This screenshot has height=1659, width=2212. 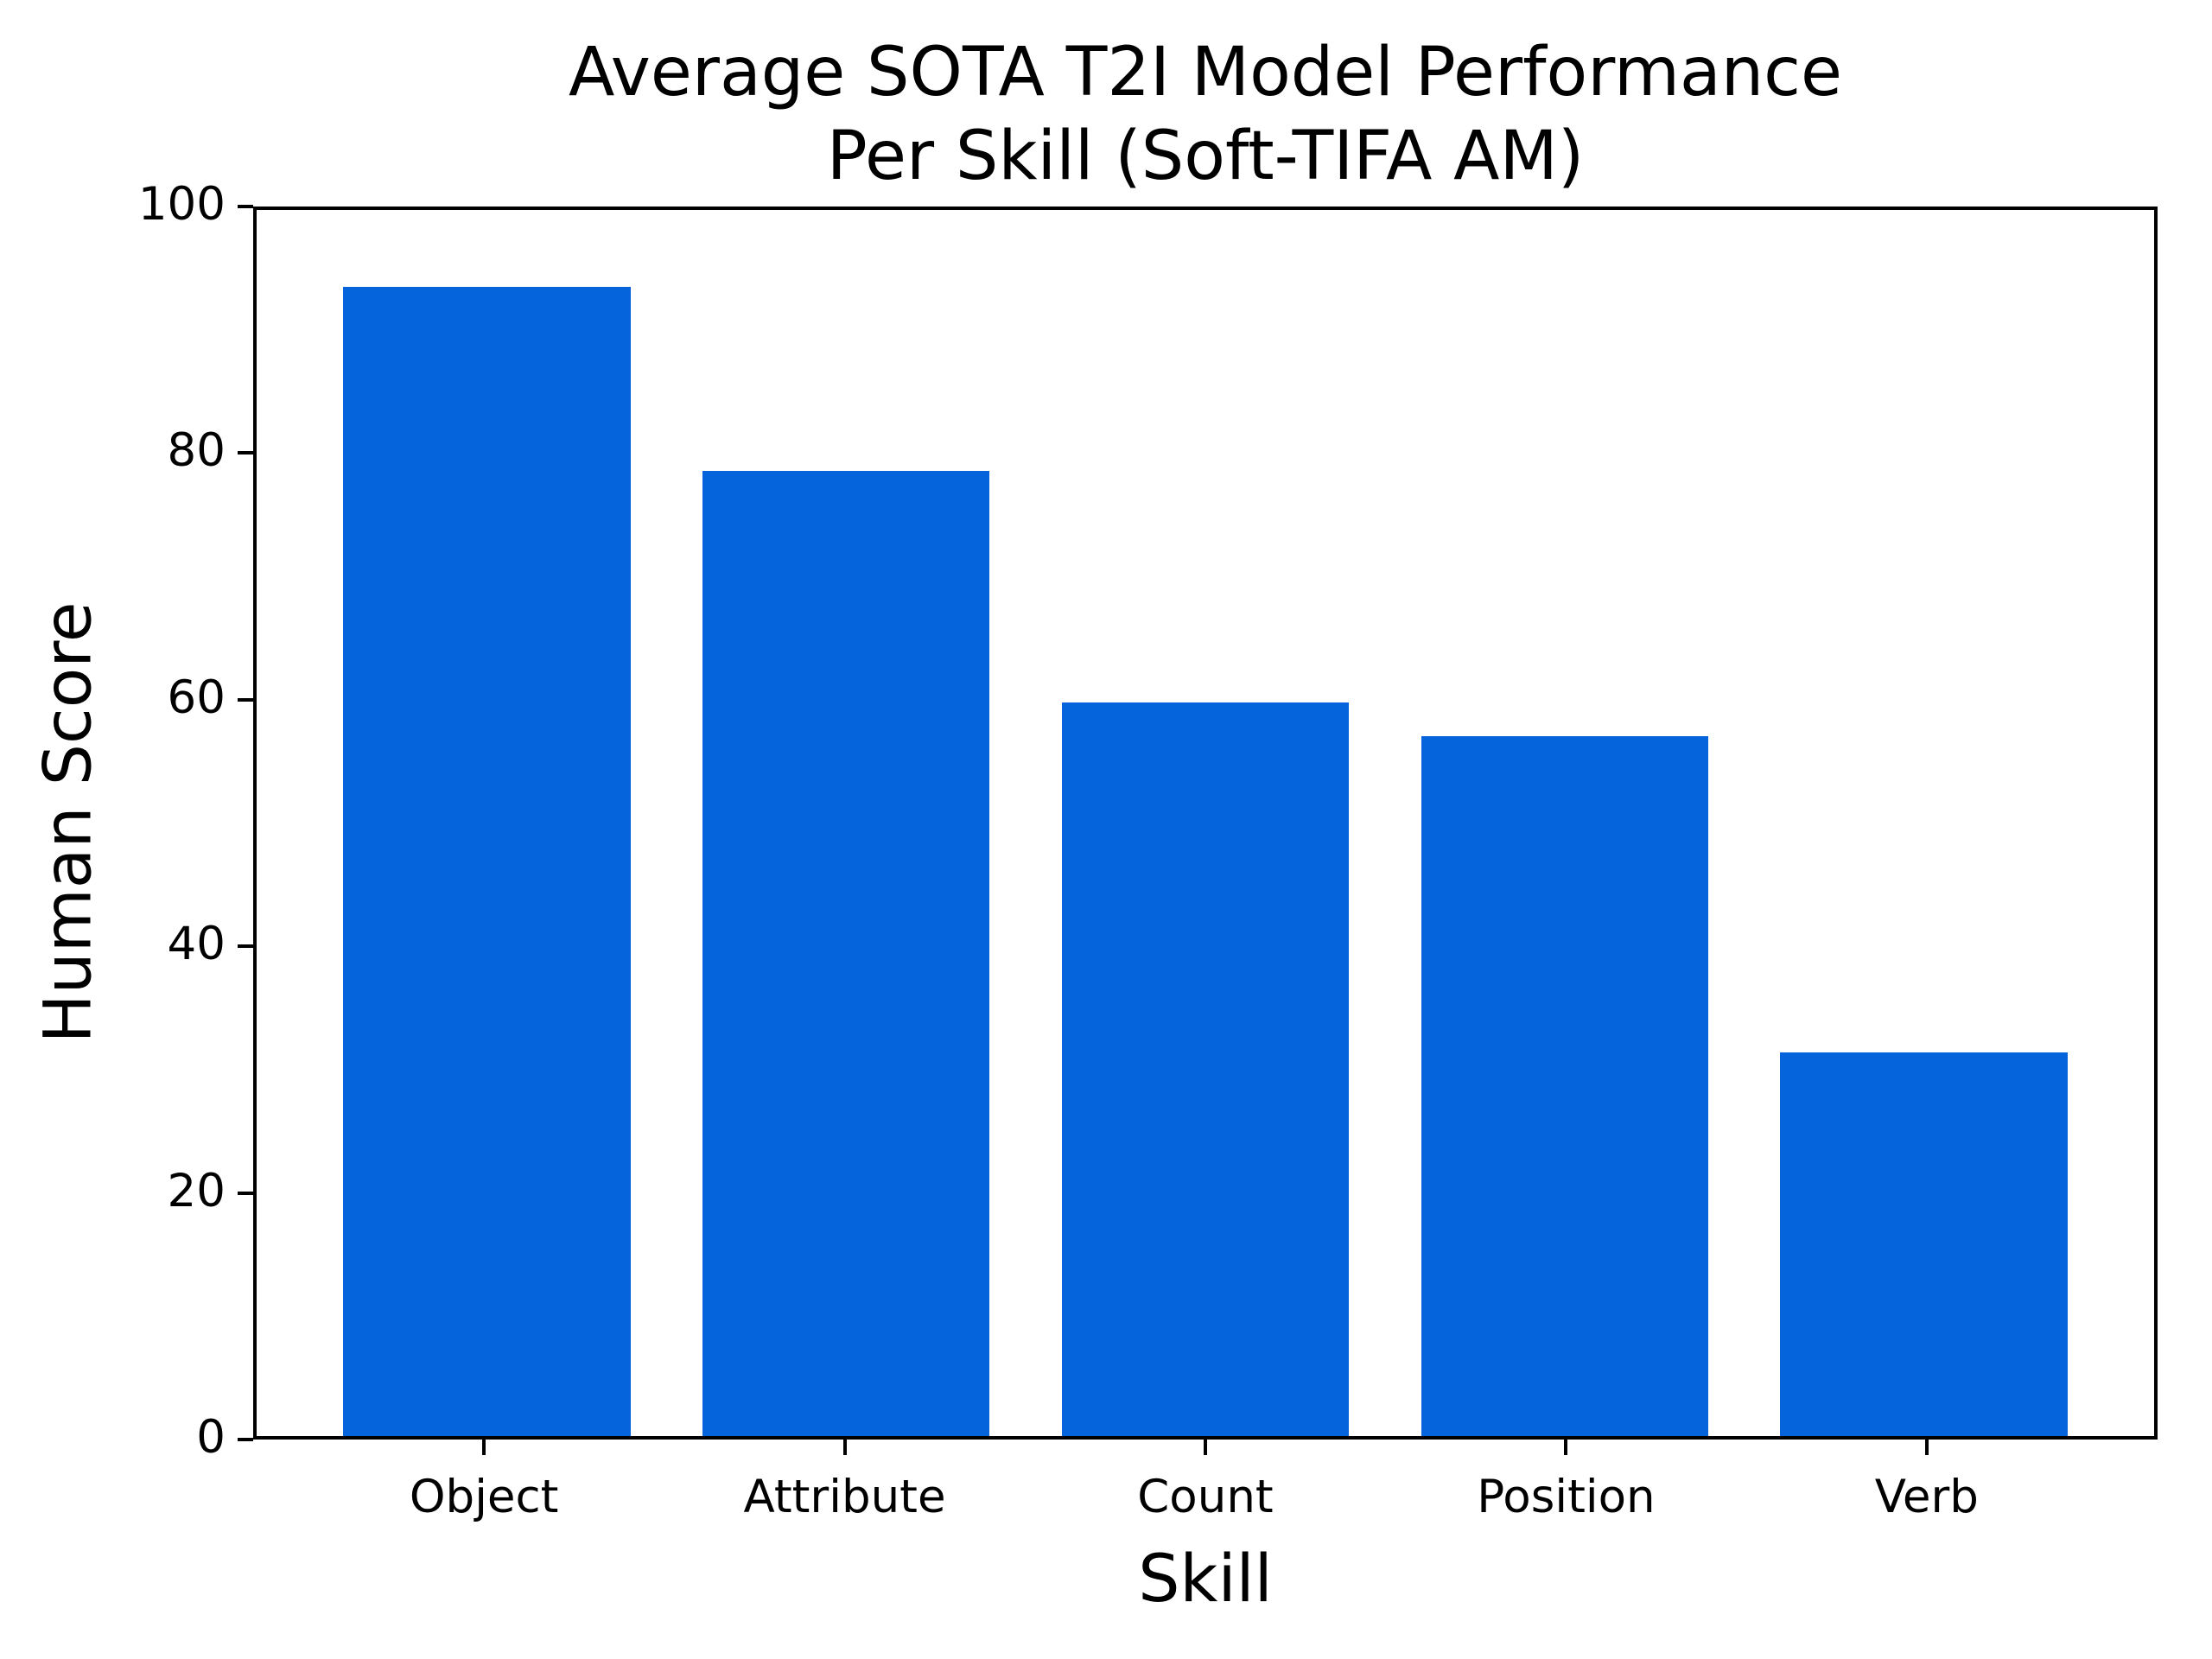 I want to click on y-tick-label: 0, so click(x=211, y=1438).